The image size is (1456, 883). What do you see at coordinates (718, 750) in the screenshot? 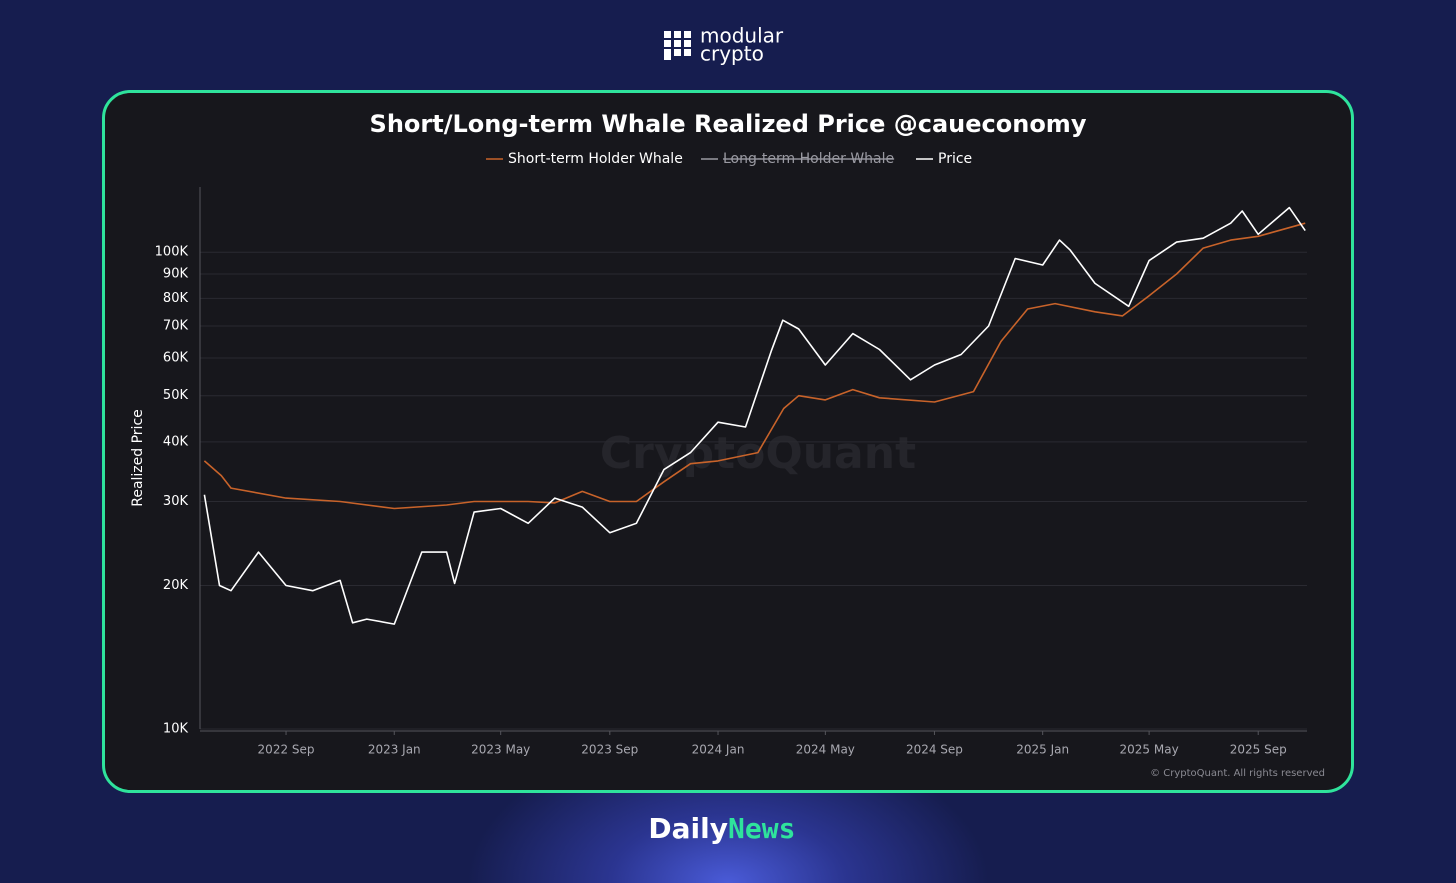
I see `x-tick-label: 2024 Jan` at bounding box center [718, 750].